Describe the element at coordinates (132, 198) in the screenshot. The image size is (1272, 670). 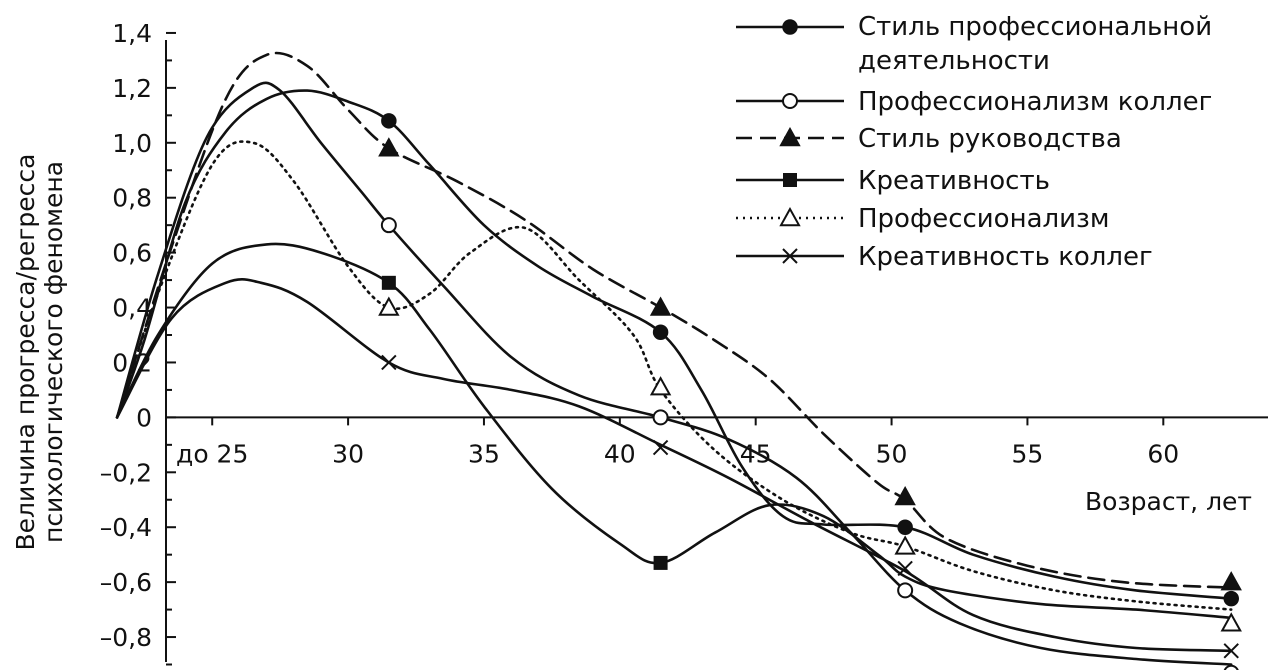
I see `y-tick-label: 0,8` at that location.